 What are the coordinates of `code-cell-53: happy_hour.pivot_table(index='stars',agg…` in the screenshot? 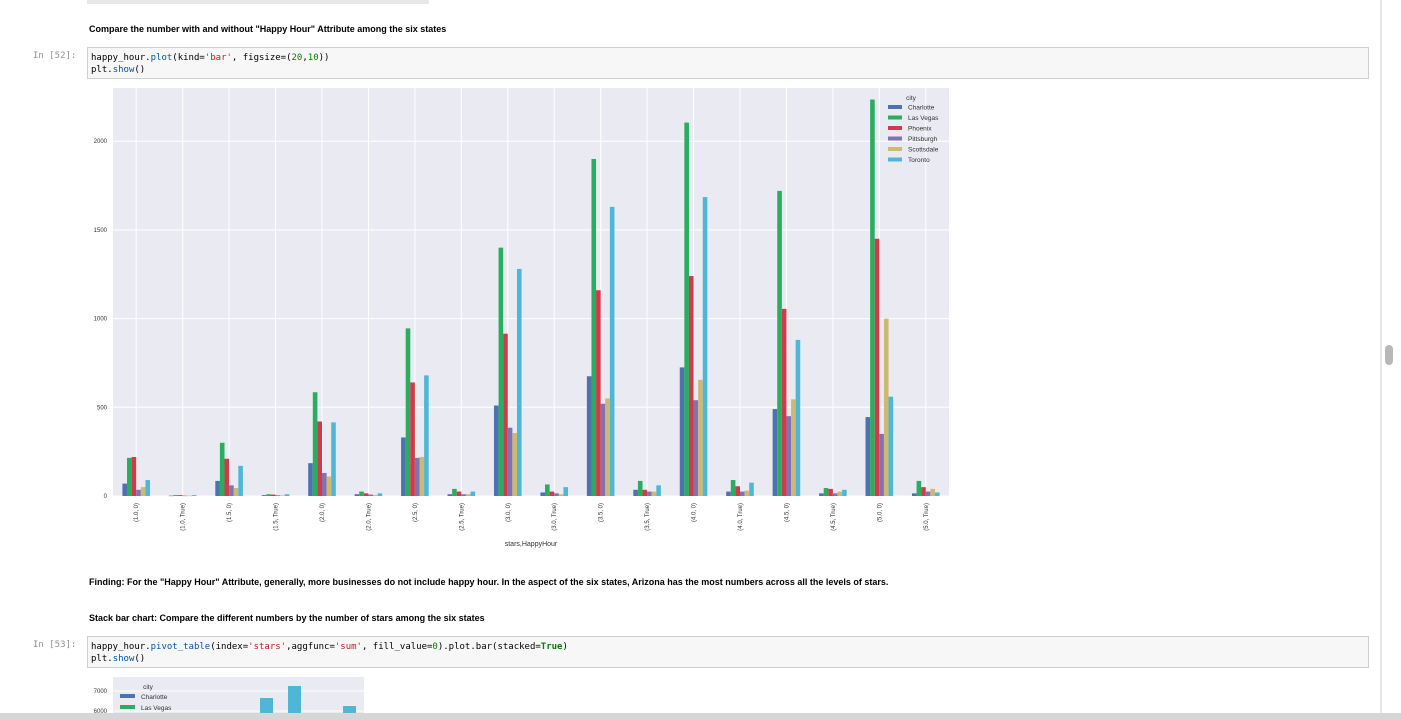 It's located at (728, 652).